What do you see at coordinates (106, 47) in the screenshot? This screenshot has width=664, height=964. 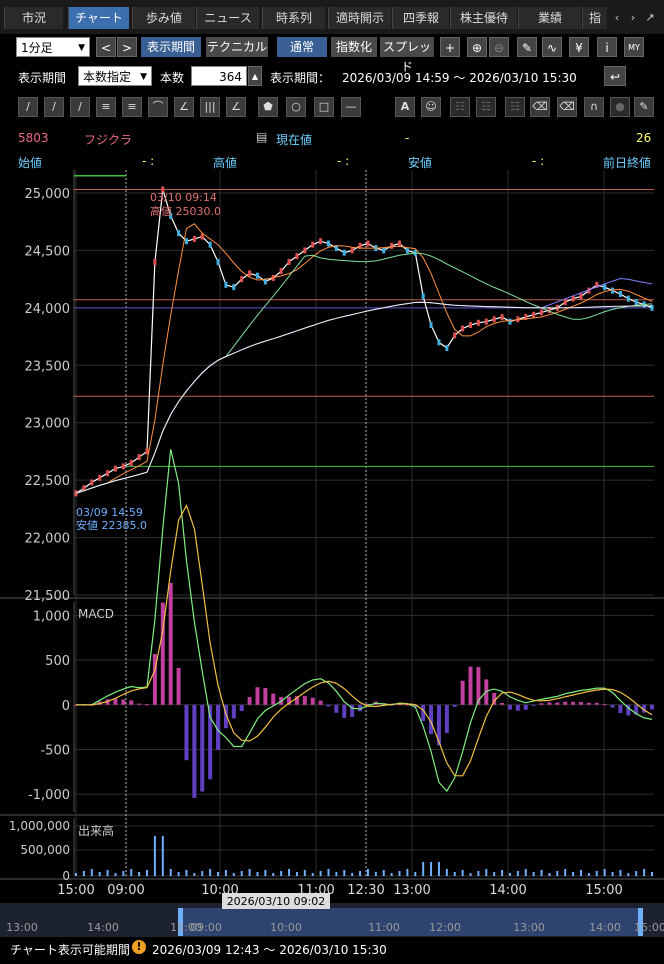 I see `prev-icon: <` at bounding box center [106, 47].